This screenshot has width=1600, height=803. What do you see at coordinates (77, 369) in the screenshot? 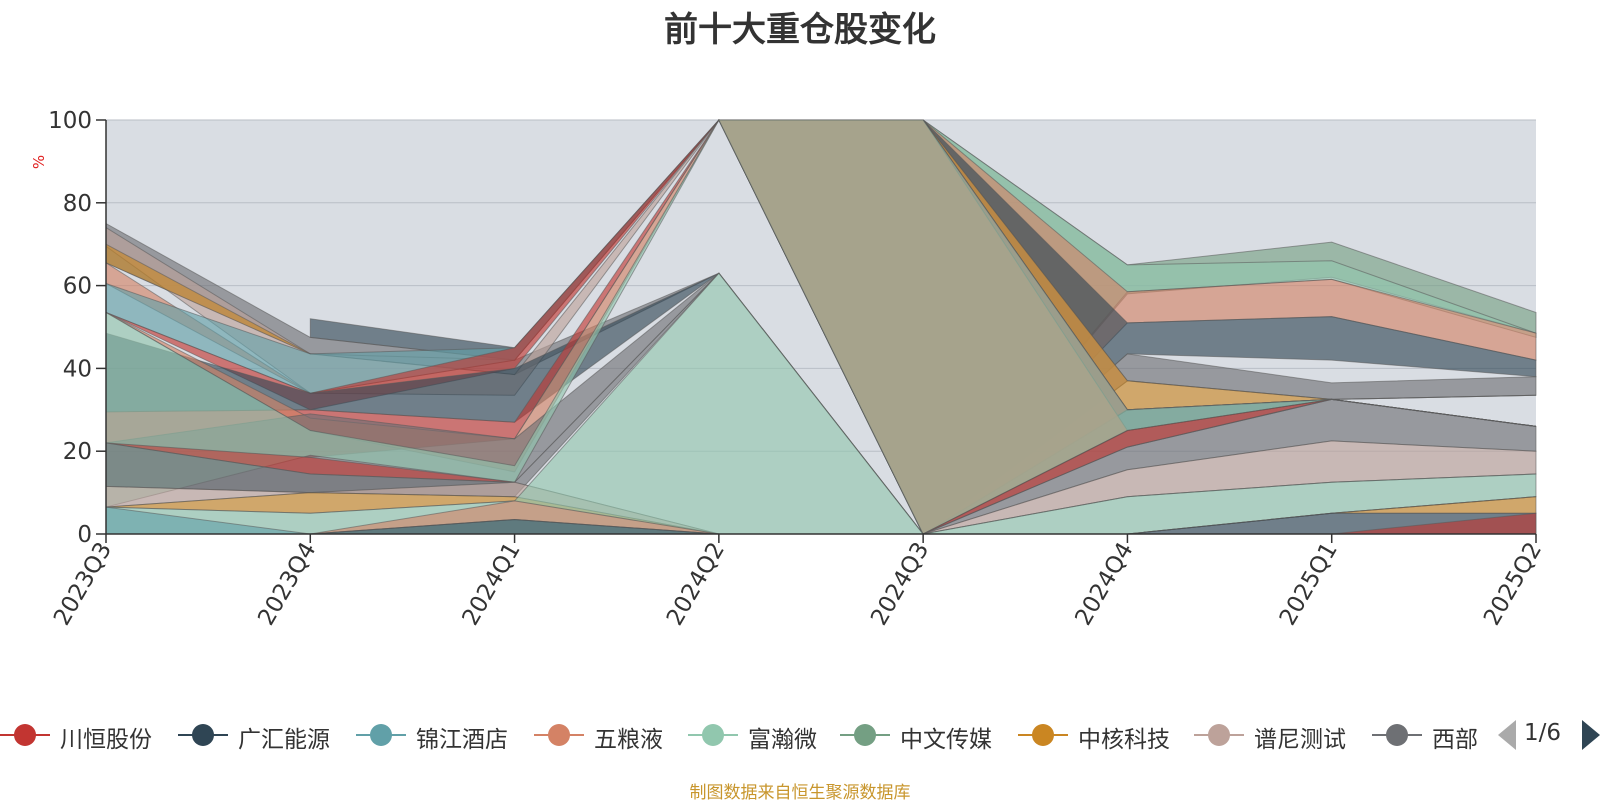
I see `y-tick-label: 40` at bounding box center [77, 369].